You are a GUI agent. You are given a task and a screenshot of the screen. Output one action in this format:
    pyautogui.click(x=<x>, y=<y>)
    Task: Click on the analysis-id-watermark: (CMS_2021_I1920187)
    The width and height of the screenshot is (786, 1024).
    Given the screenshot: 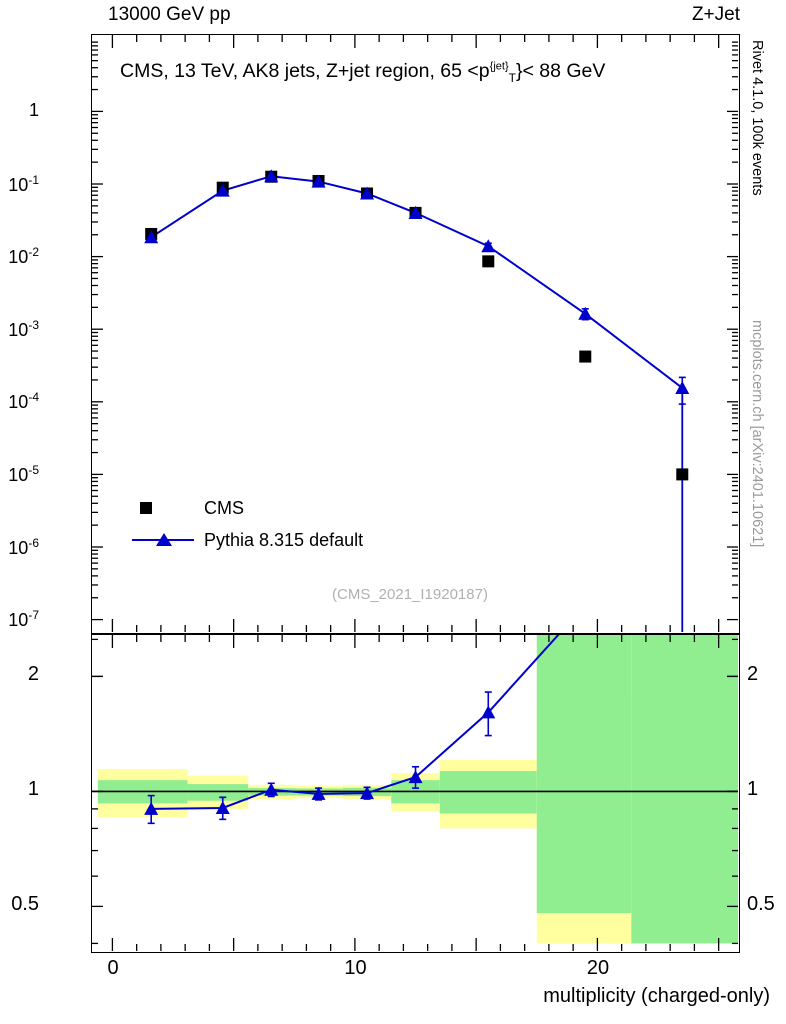 What is the action you would take?
    pyautogui.click(x=410, y=594)
    